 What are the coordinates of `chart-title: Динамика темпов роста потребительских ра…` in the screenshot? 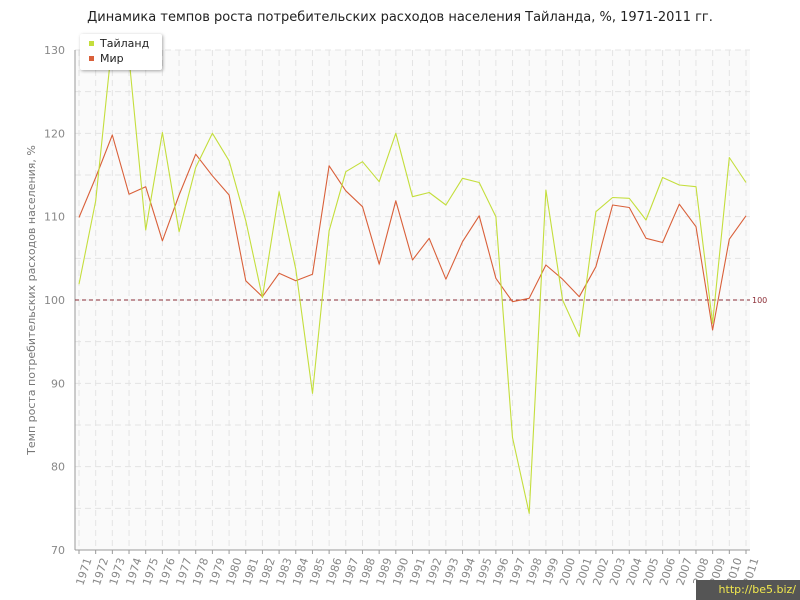 It's located at (400, 17).